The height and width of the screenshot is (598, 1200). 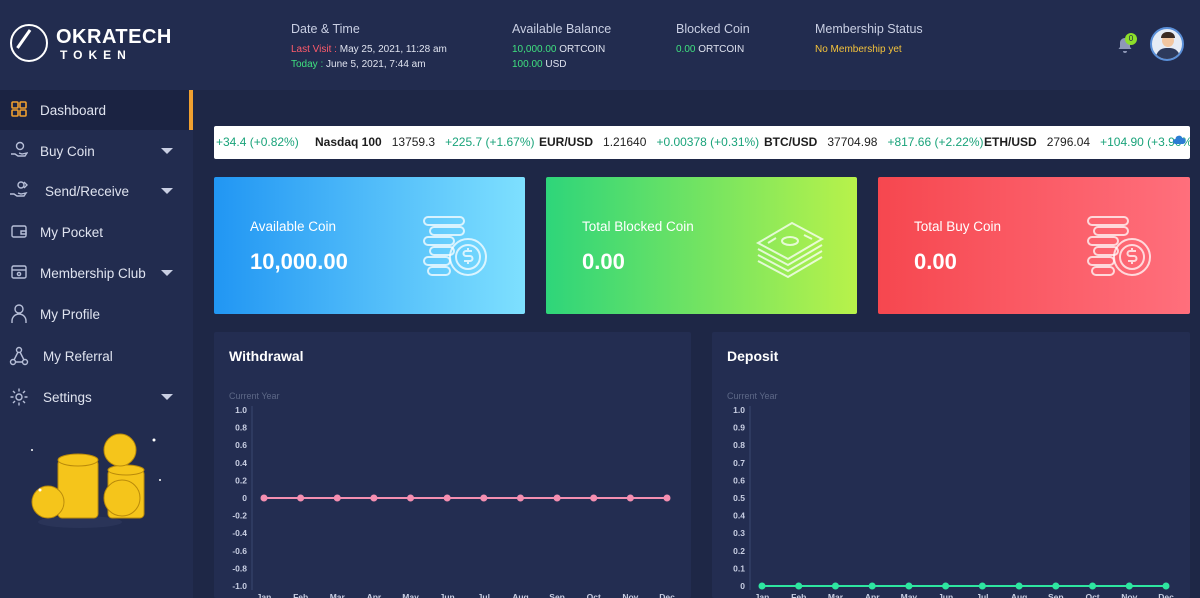 What do you see at coordinates (713, 29) in the screenshot?
I see `blocked-title: Blocked Coin` at bounding box center [713, 29].